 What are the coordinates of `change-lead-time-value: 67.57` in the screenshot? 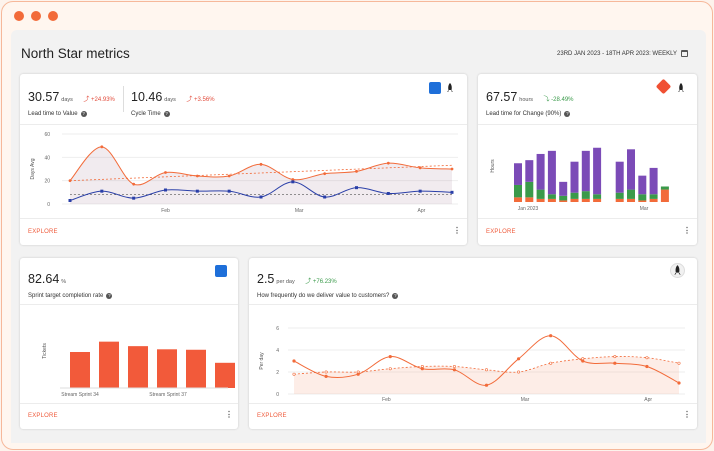 It's located at (502, 97).